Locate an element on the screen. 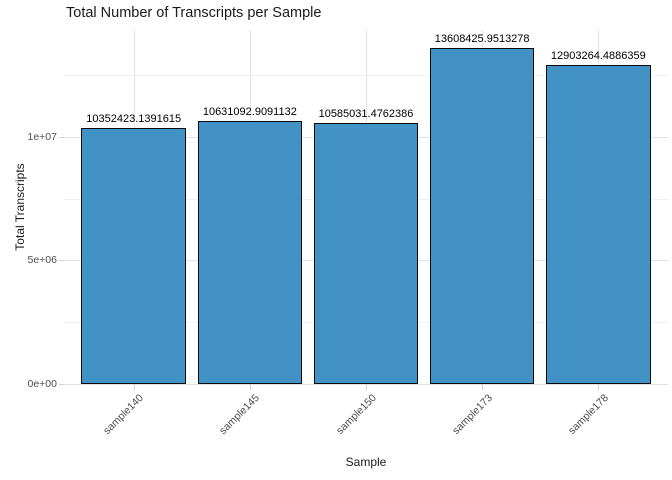 Image resolution: width=672 pixels, height=480 pixels. x-tick-label-sample150: sample150 is located at coordinates (356, 414).